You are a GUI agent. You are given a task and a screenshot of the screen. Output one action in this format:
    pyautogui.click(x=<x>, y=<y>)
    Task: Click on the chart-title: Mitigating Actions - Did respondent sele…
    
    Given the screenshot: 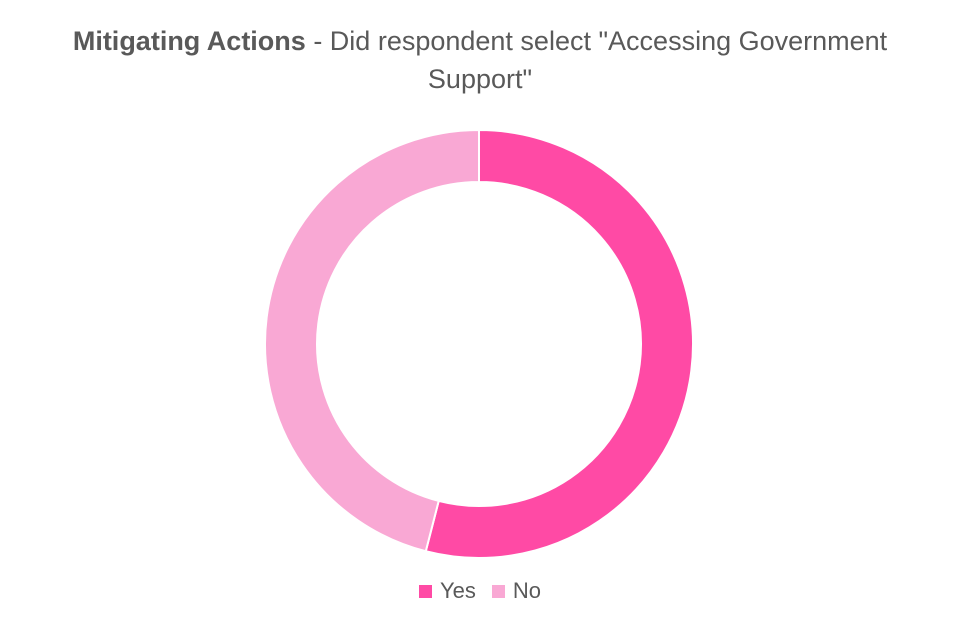 What is the action you would take?
    pyautogui.click(x=480, y=60)
    